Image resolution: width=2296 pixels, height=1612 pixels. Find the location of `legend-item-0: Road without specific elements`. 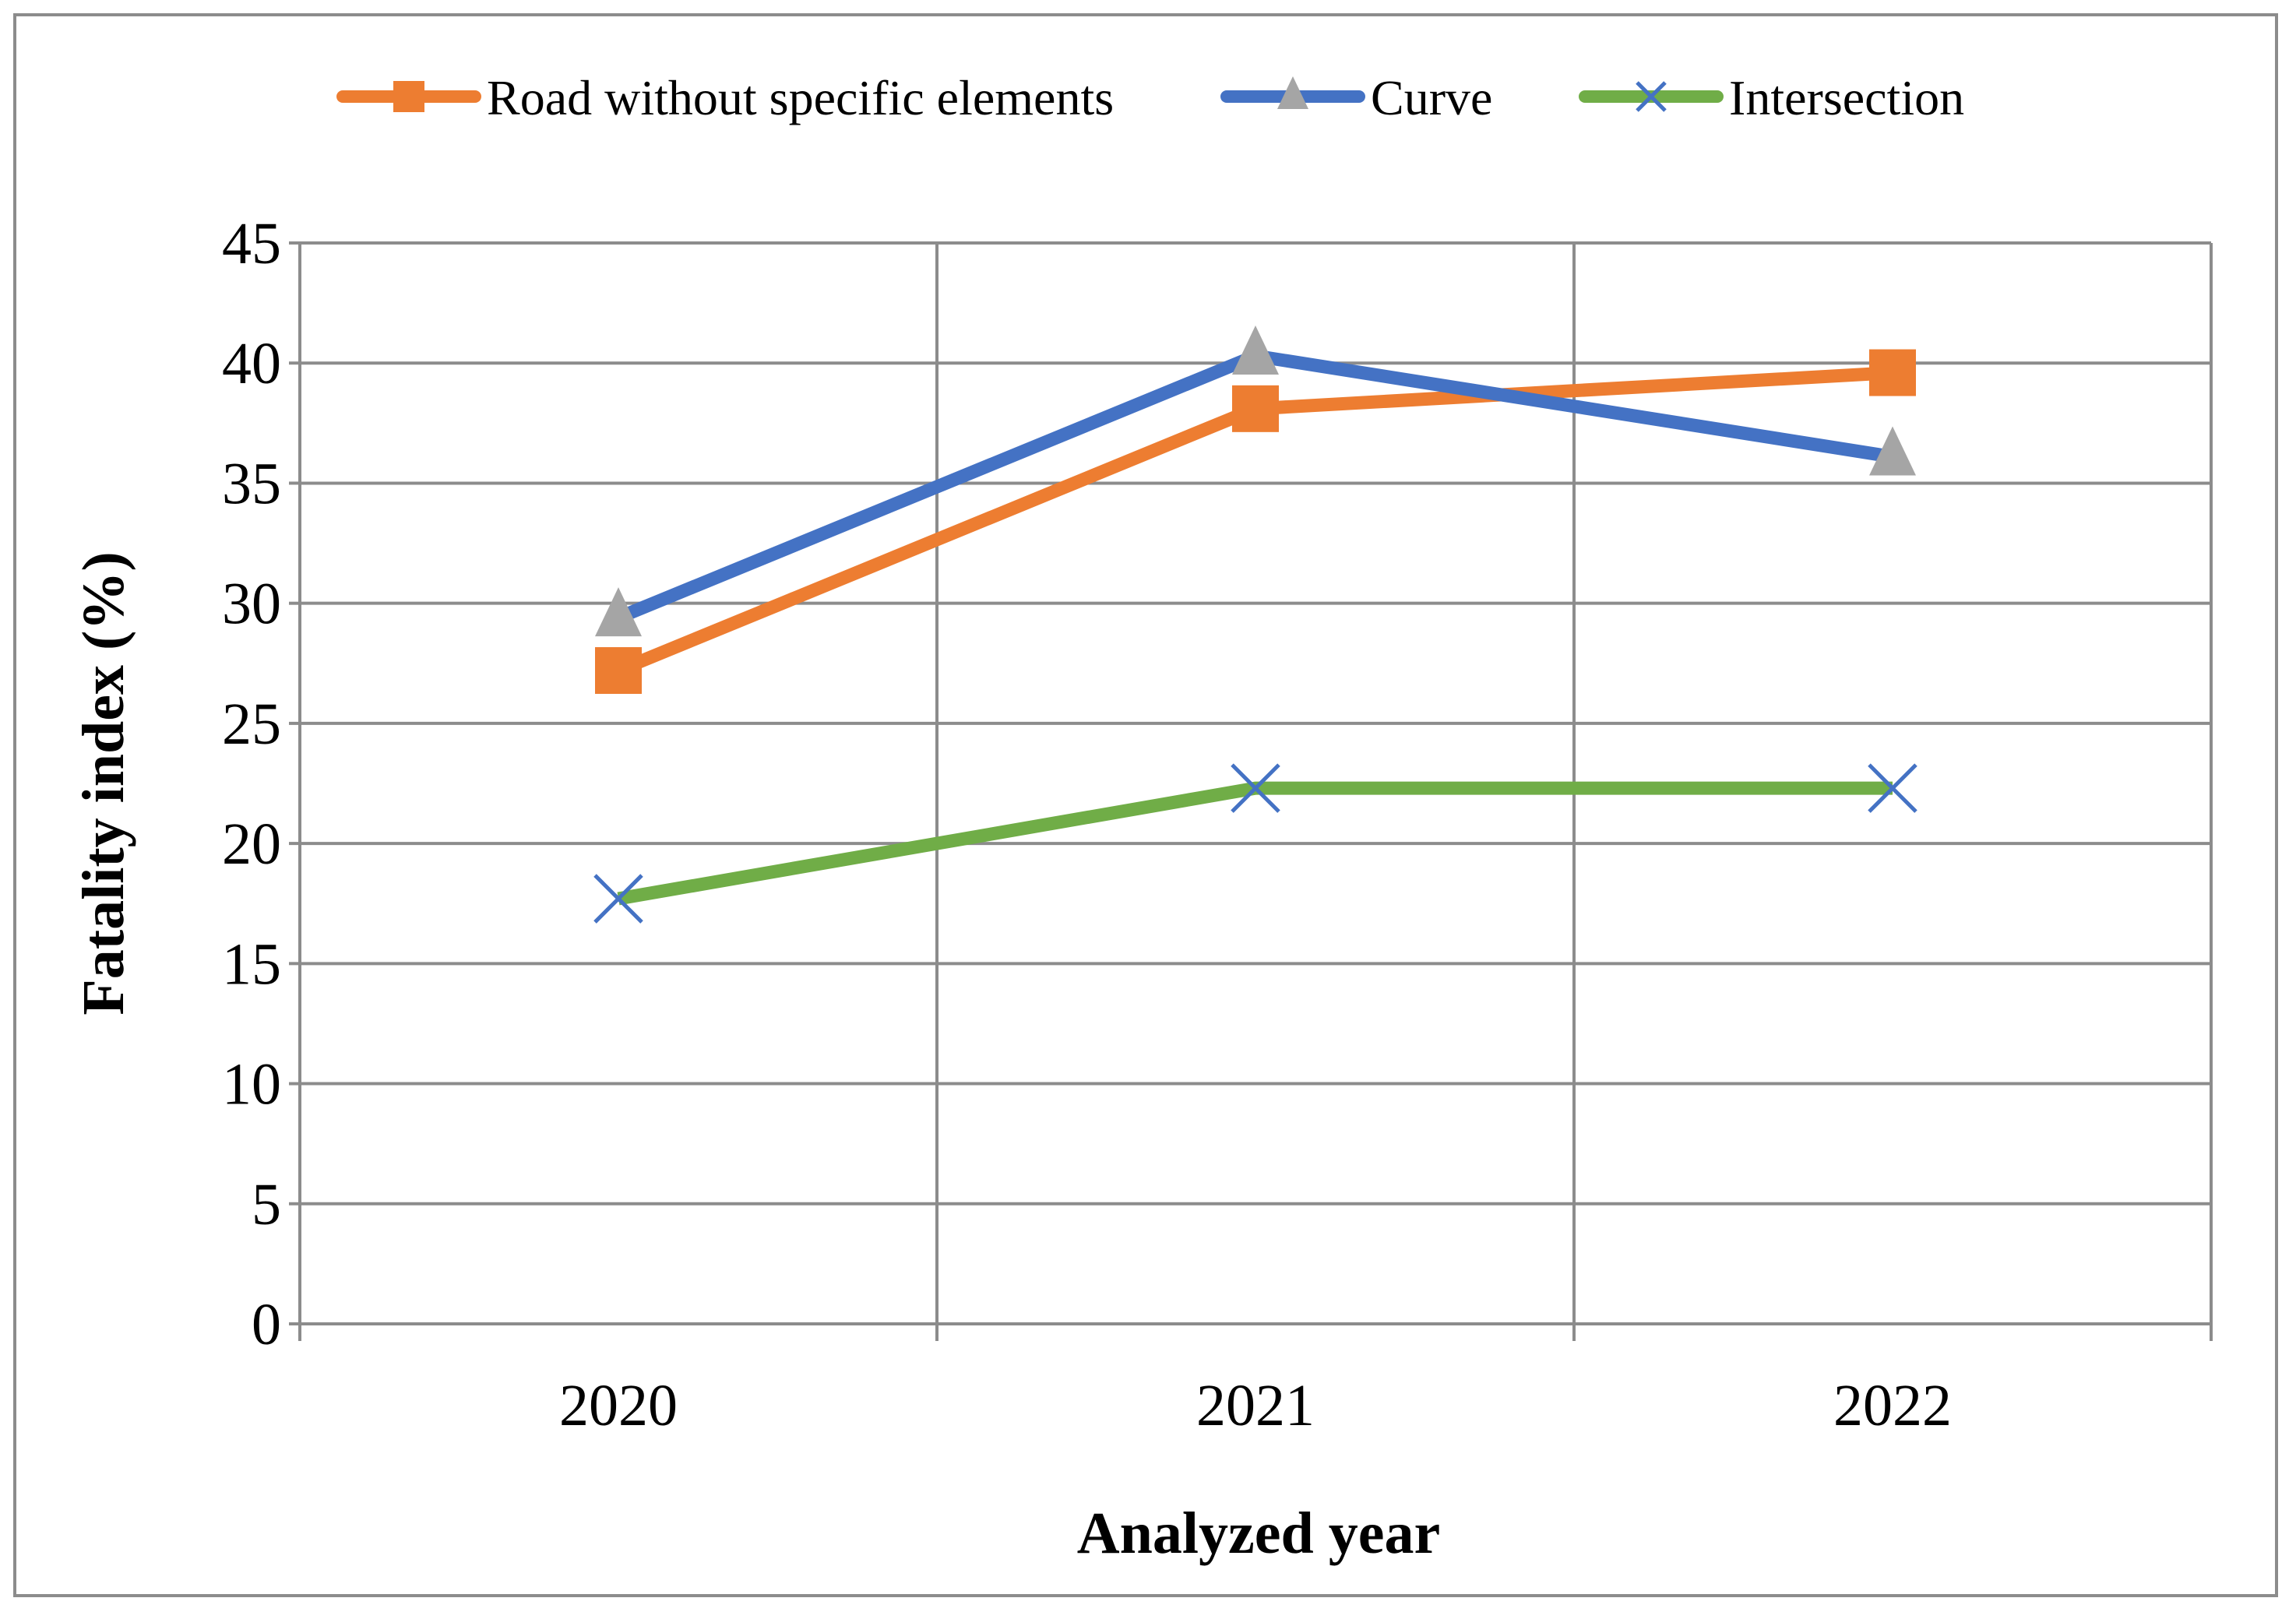

legend-item-0: Road without specific elements is located at coordinates (725, 97).